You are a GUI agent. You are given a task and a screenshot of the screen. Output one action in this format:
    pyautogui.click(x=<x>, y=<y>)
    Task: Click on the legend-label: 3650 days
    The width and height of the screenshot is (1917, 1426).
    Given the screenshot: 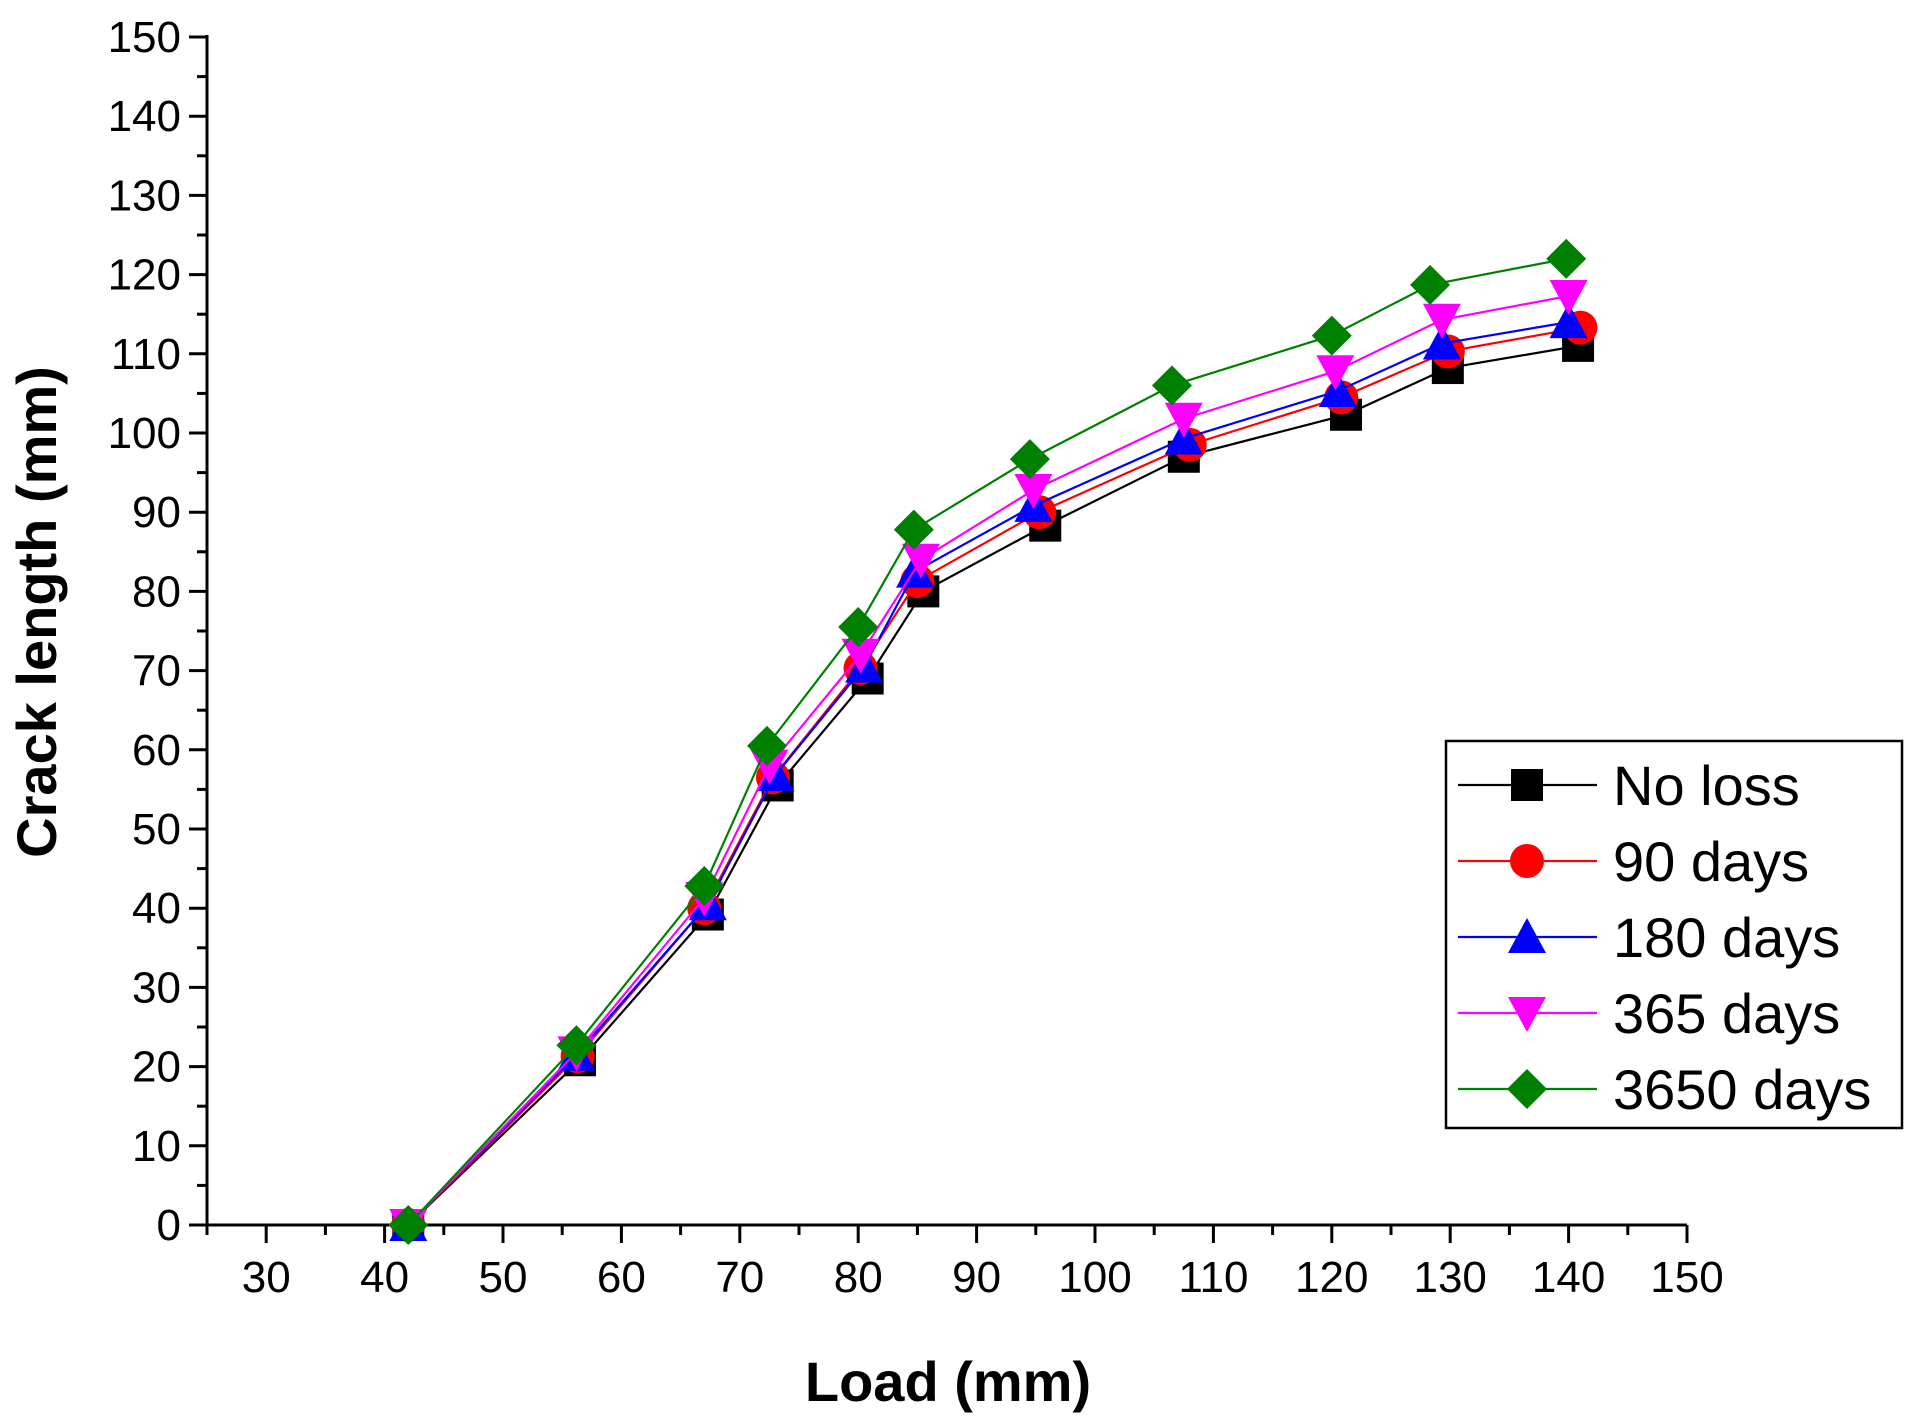 What is the action you would take?
    pyautogui.click(x=1742, y=1089)
    